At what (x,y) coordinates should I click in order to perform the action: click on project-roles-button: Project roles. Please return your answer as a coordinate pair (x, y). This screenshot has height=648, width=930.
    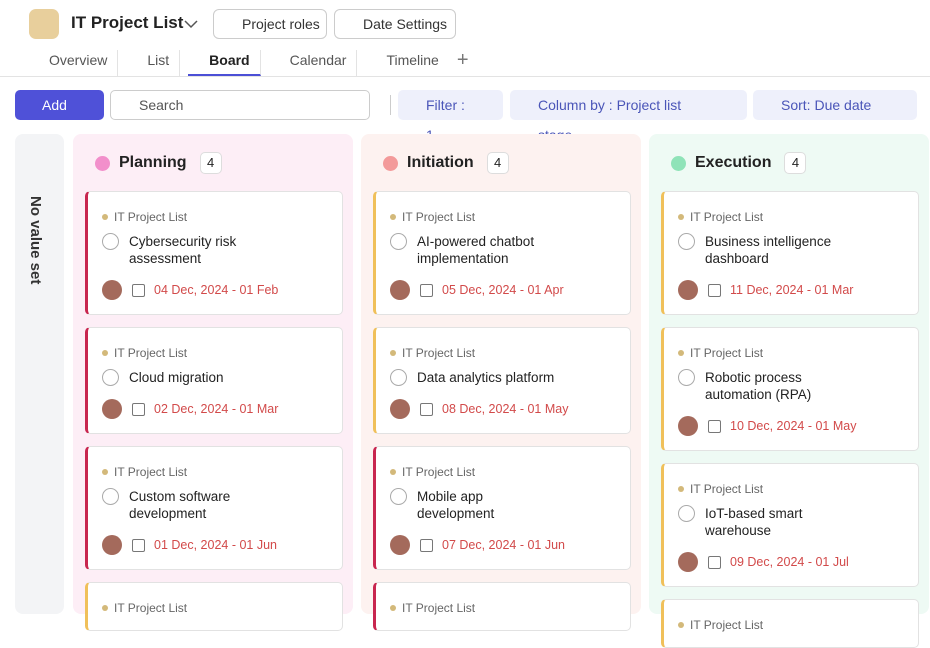
    Looking at the image, I should click on (270, 24).